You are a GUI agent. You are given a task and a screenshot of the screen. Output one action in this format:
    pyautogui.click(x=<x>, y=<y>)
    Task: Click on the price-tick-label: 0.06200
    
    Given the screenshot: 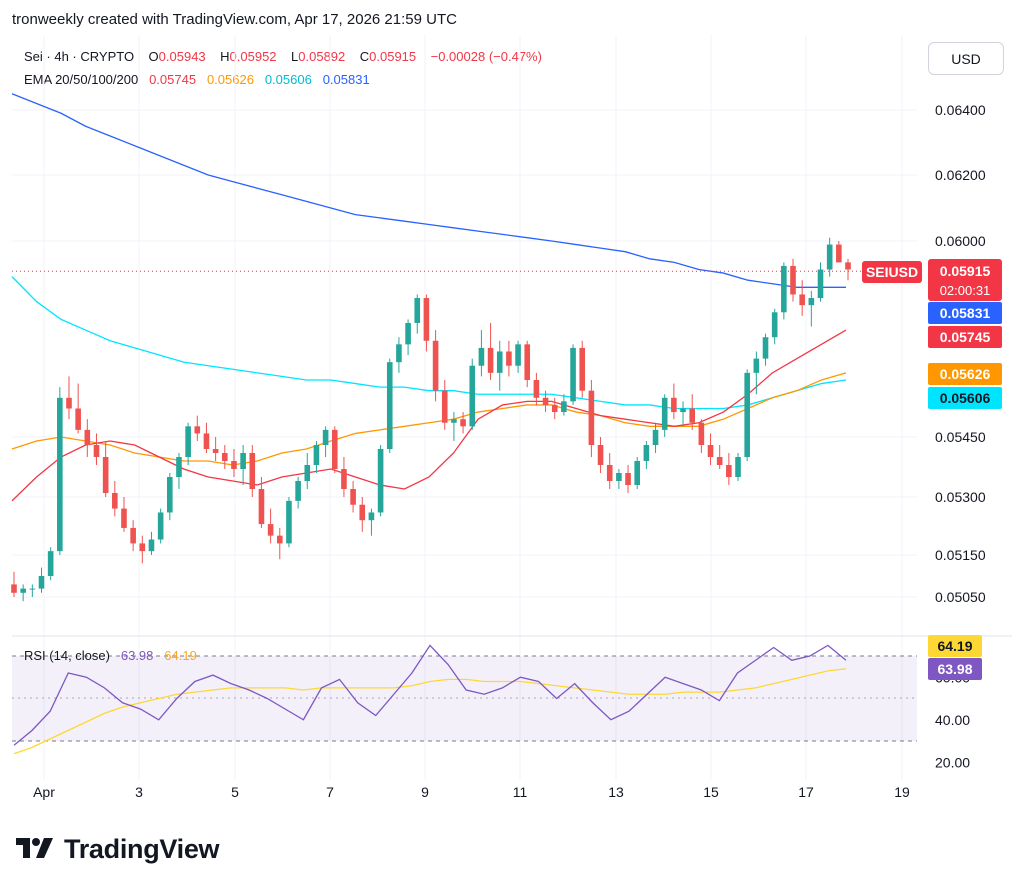 What is the action you would take?
    pyautogui.click(x=960, y=175)
    